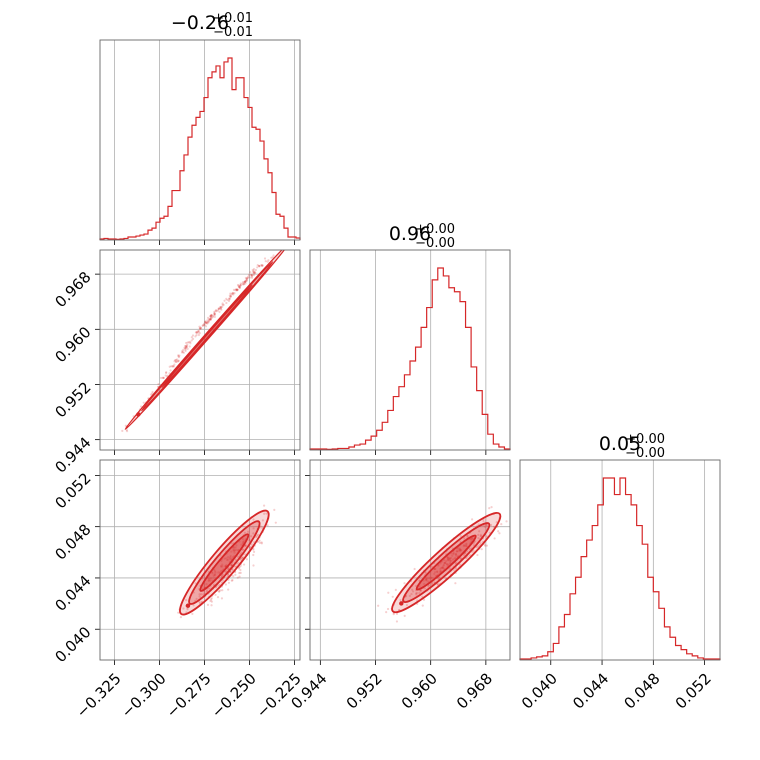 The width and height of the screenshot is (760, 760). What do you see at coordinates (620, 444) in the screenshot?
I see `title-param-3: 0.05` at bounding box center [620, 444].